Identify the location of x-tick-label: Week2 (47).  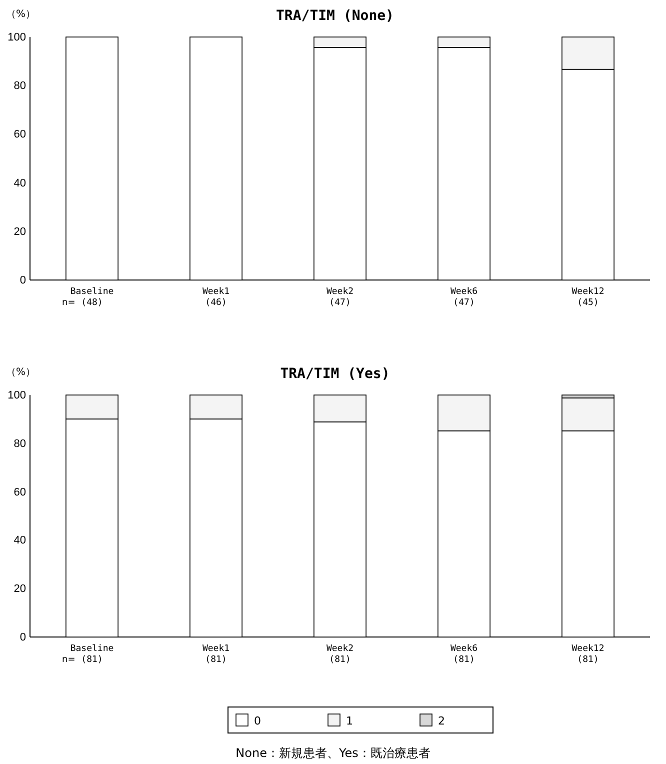
(340, 297).